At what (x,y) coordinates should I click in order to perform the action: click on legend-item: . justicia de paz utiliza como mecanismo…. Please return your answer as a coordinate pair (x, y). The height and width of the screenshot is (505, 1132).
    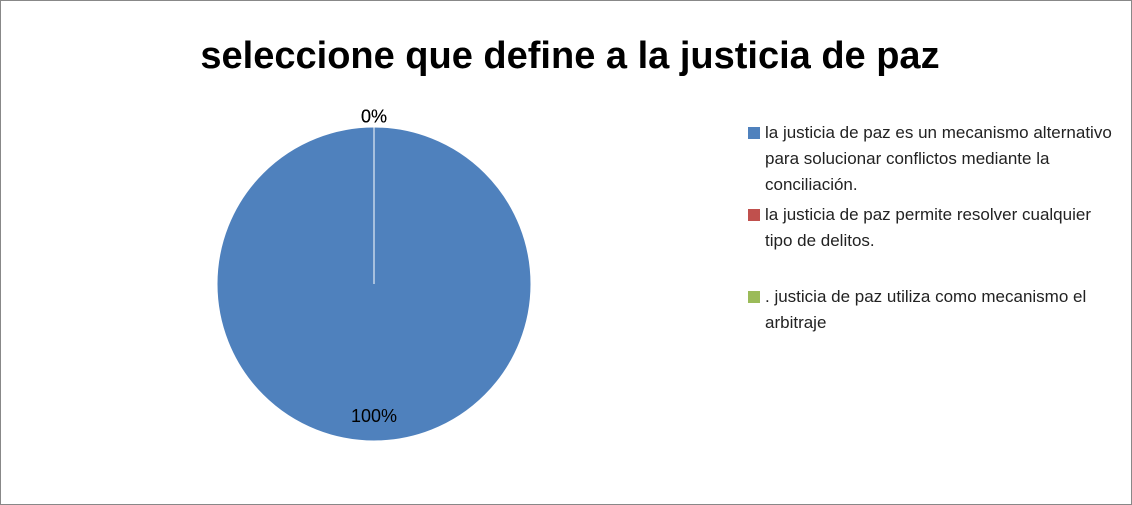
    Looking at the image, I should click on (935, 310).